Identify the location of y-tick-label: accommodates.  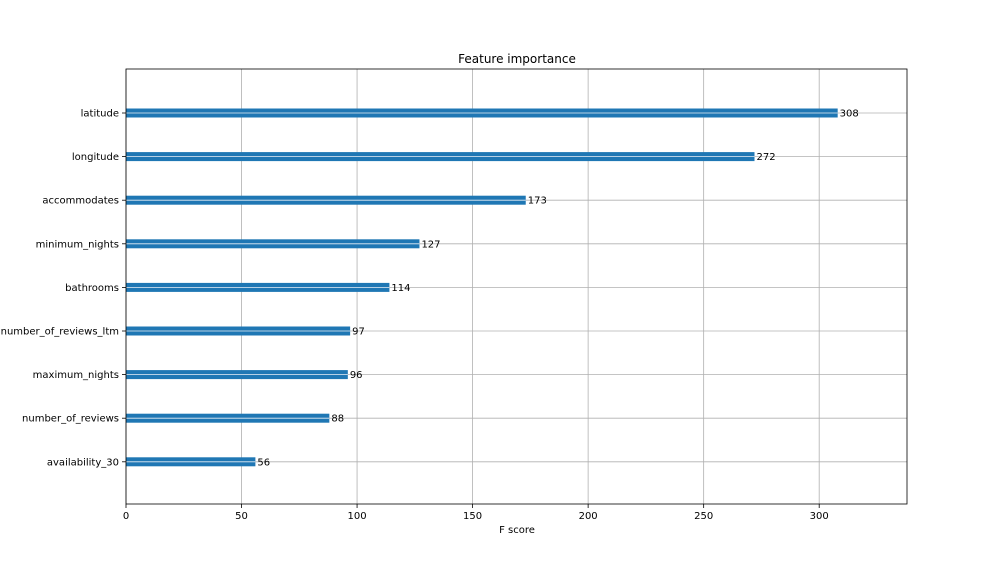
(80, 201).